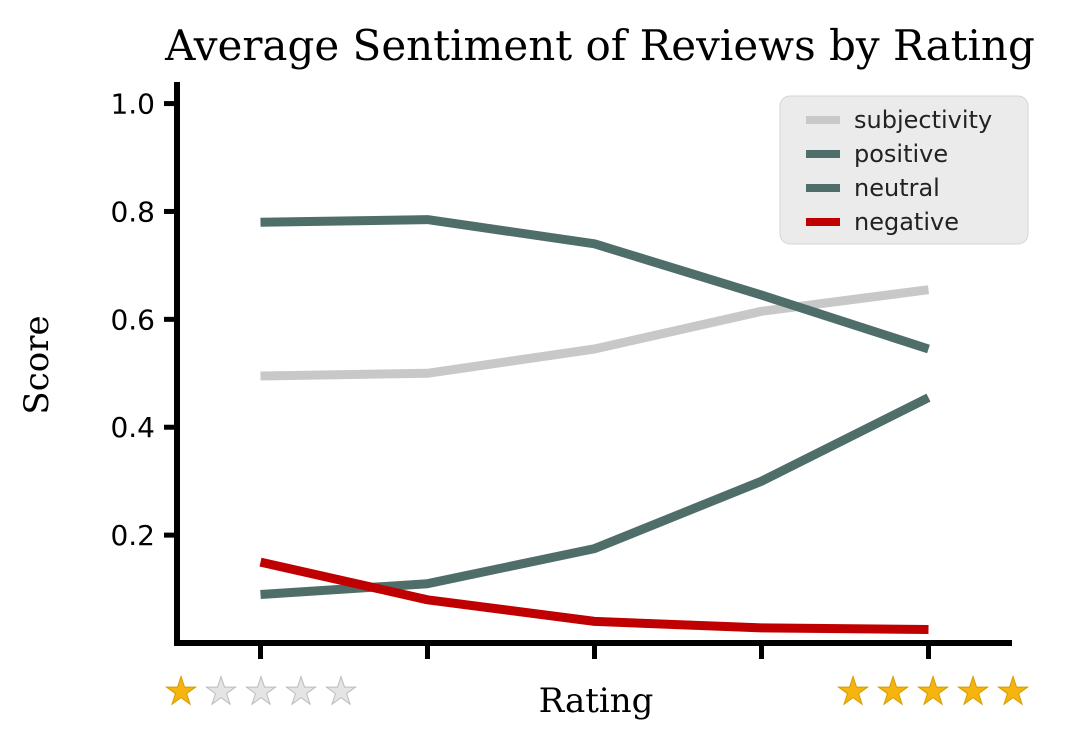  I want to click on legend-label-negative: negative, so click(906, 222).